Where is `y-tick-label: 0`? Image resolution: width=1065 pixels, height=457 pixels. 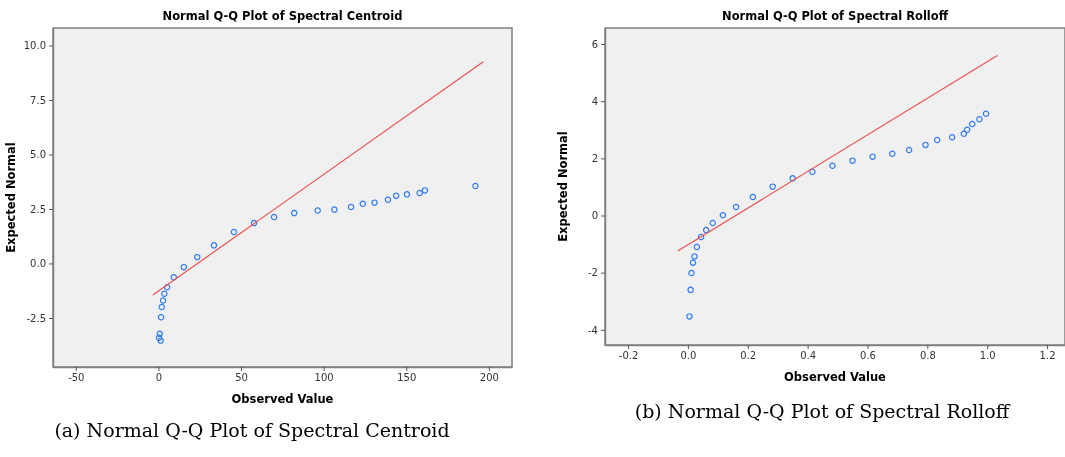 y-tick-label: 0 is located at coordinates (594, 216).